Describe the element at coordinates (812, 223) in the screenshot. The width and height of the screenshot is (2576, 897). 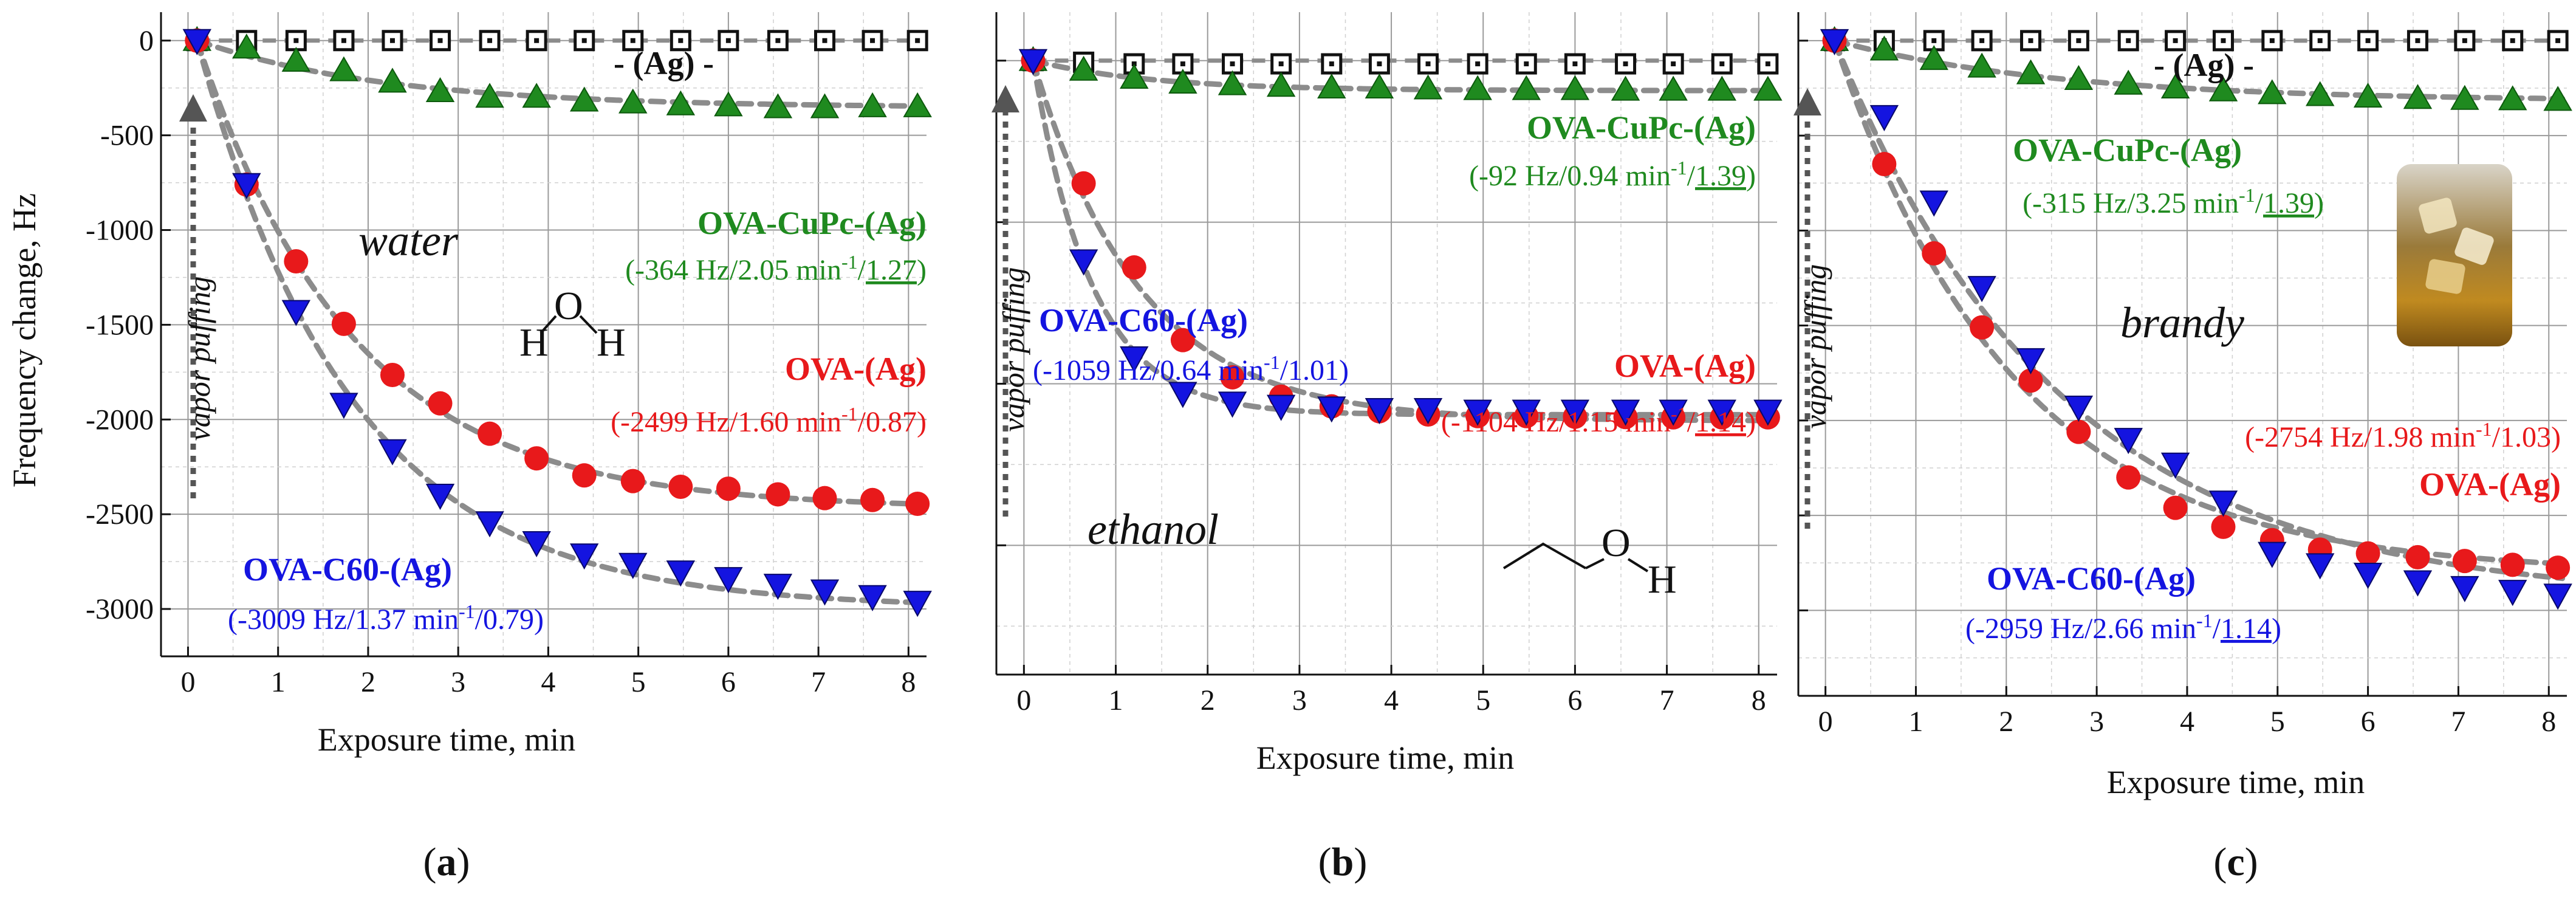
I see `panel-a-cupc-name: OVA-CuPc-(Ag)` at that location.